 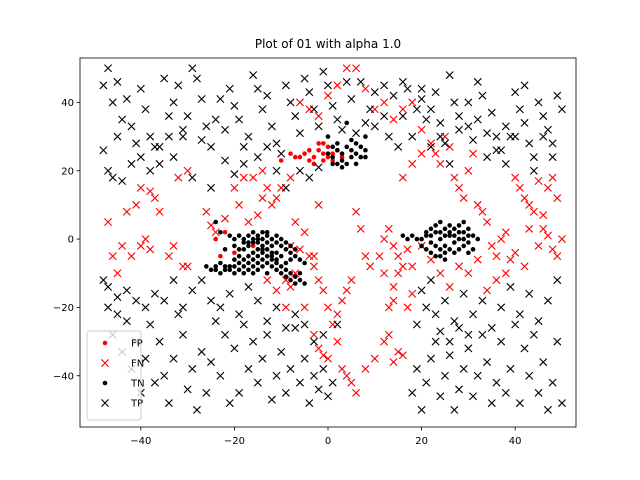 What do you see at coordinates (67, 103) in the screenshot?
I see `y-tick-label: 40` at bounding box center [67, 103].